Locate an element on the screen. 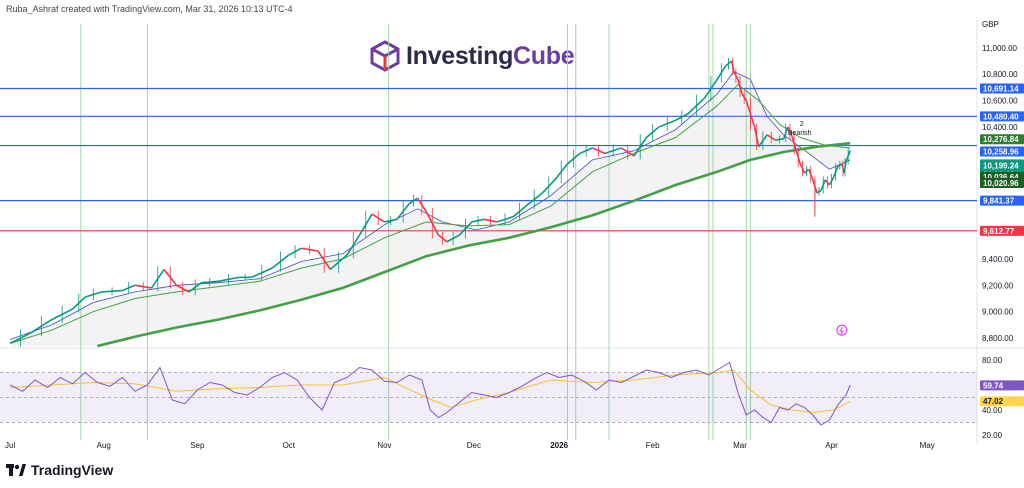  tradingview-logo-icon is located at coordinates (16, 470).